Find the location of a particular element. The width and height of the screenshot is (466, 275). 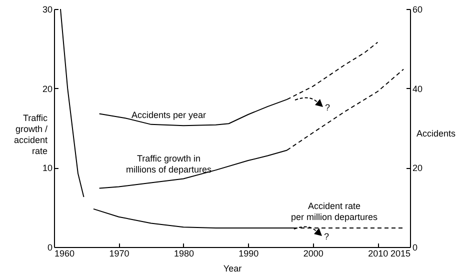

y-tick-label: 10 is located at coordinates (47, 168).